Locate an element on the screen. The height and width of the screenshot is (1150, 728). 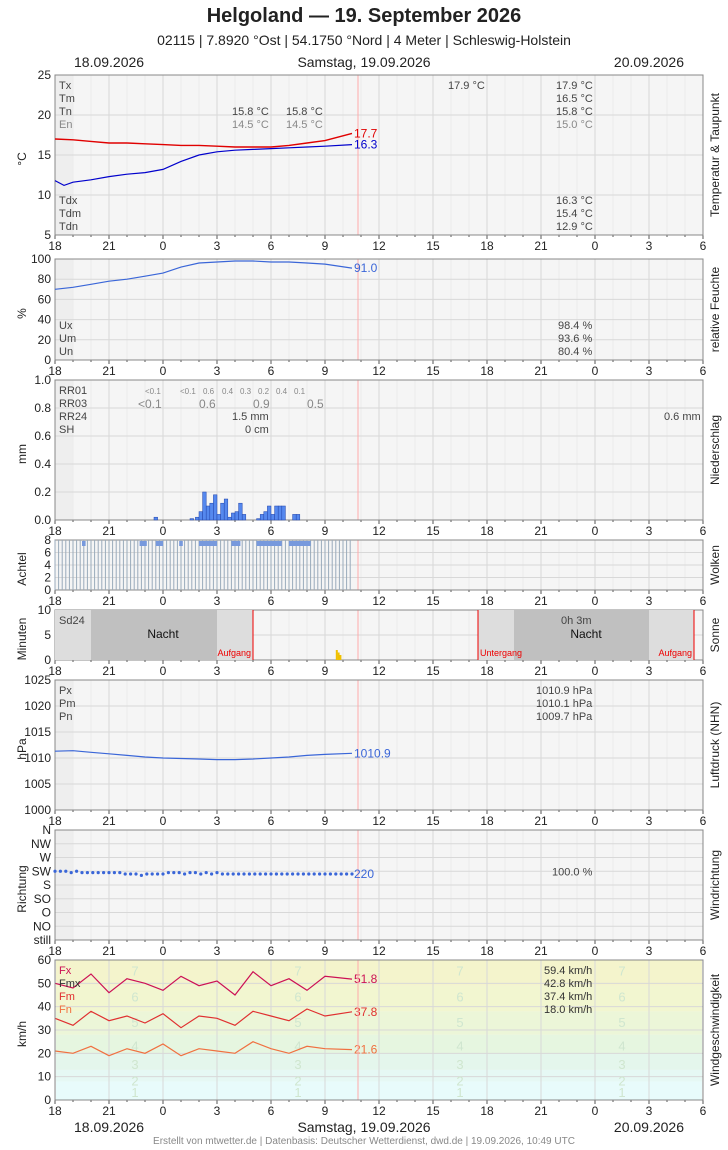
y-tick-label: 1000 is located at coordinates (37, 810).